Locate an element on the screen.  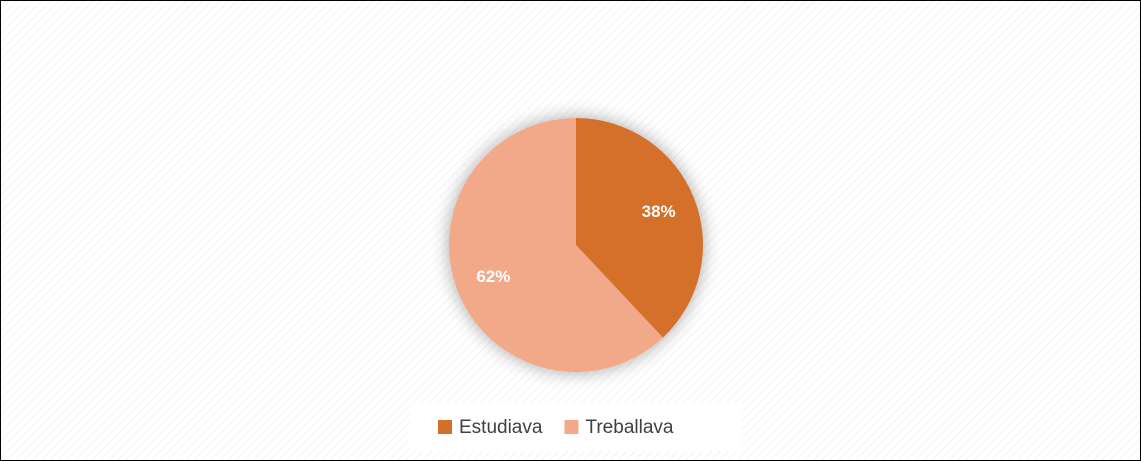
data-label: 38% is located at coordinates (659, 211).